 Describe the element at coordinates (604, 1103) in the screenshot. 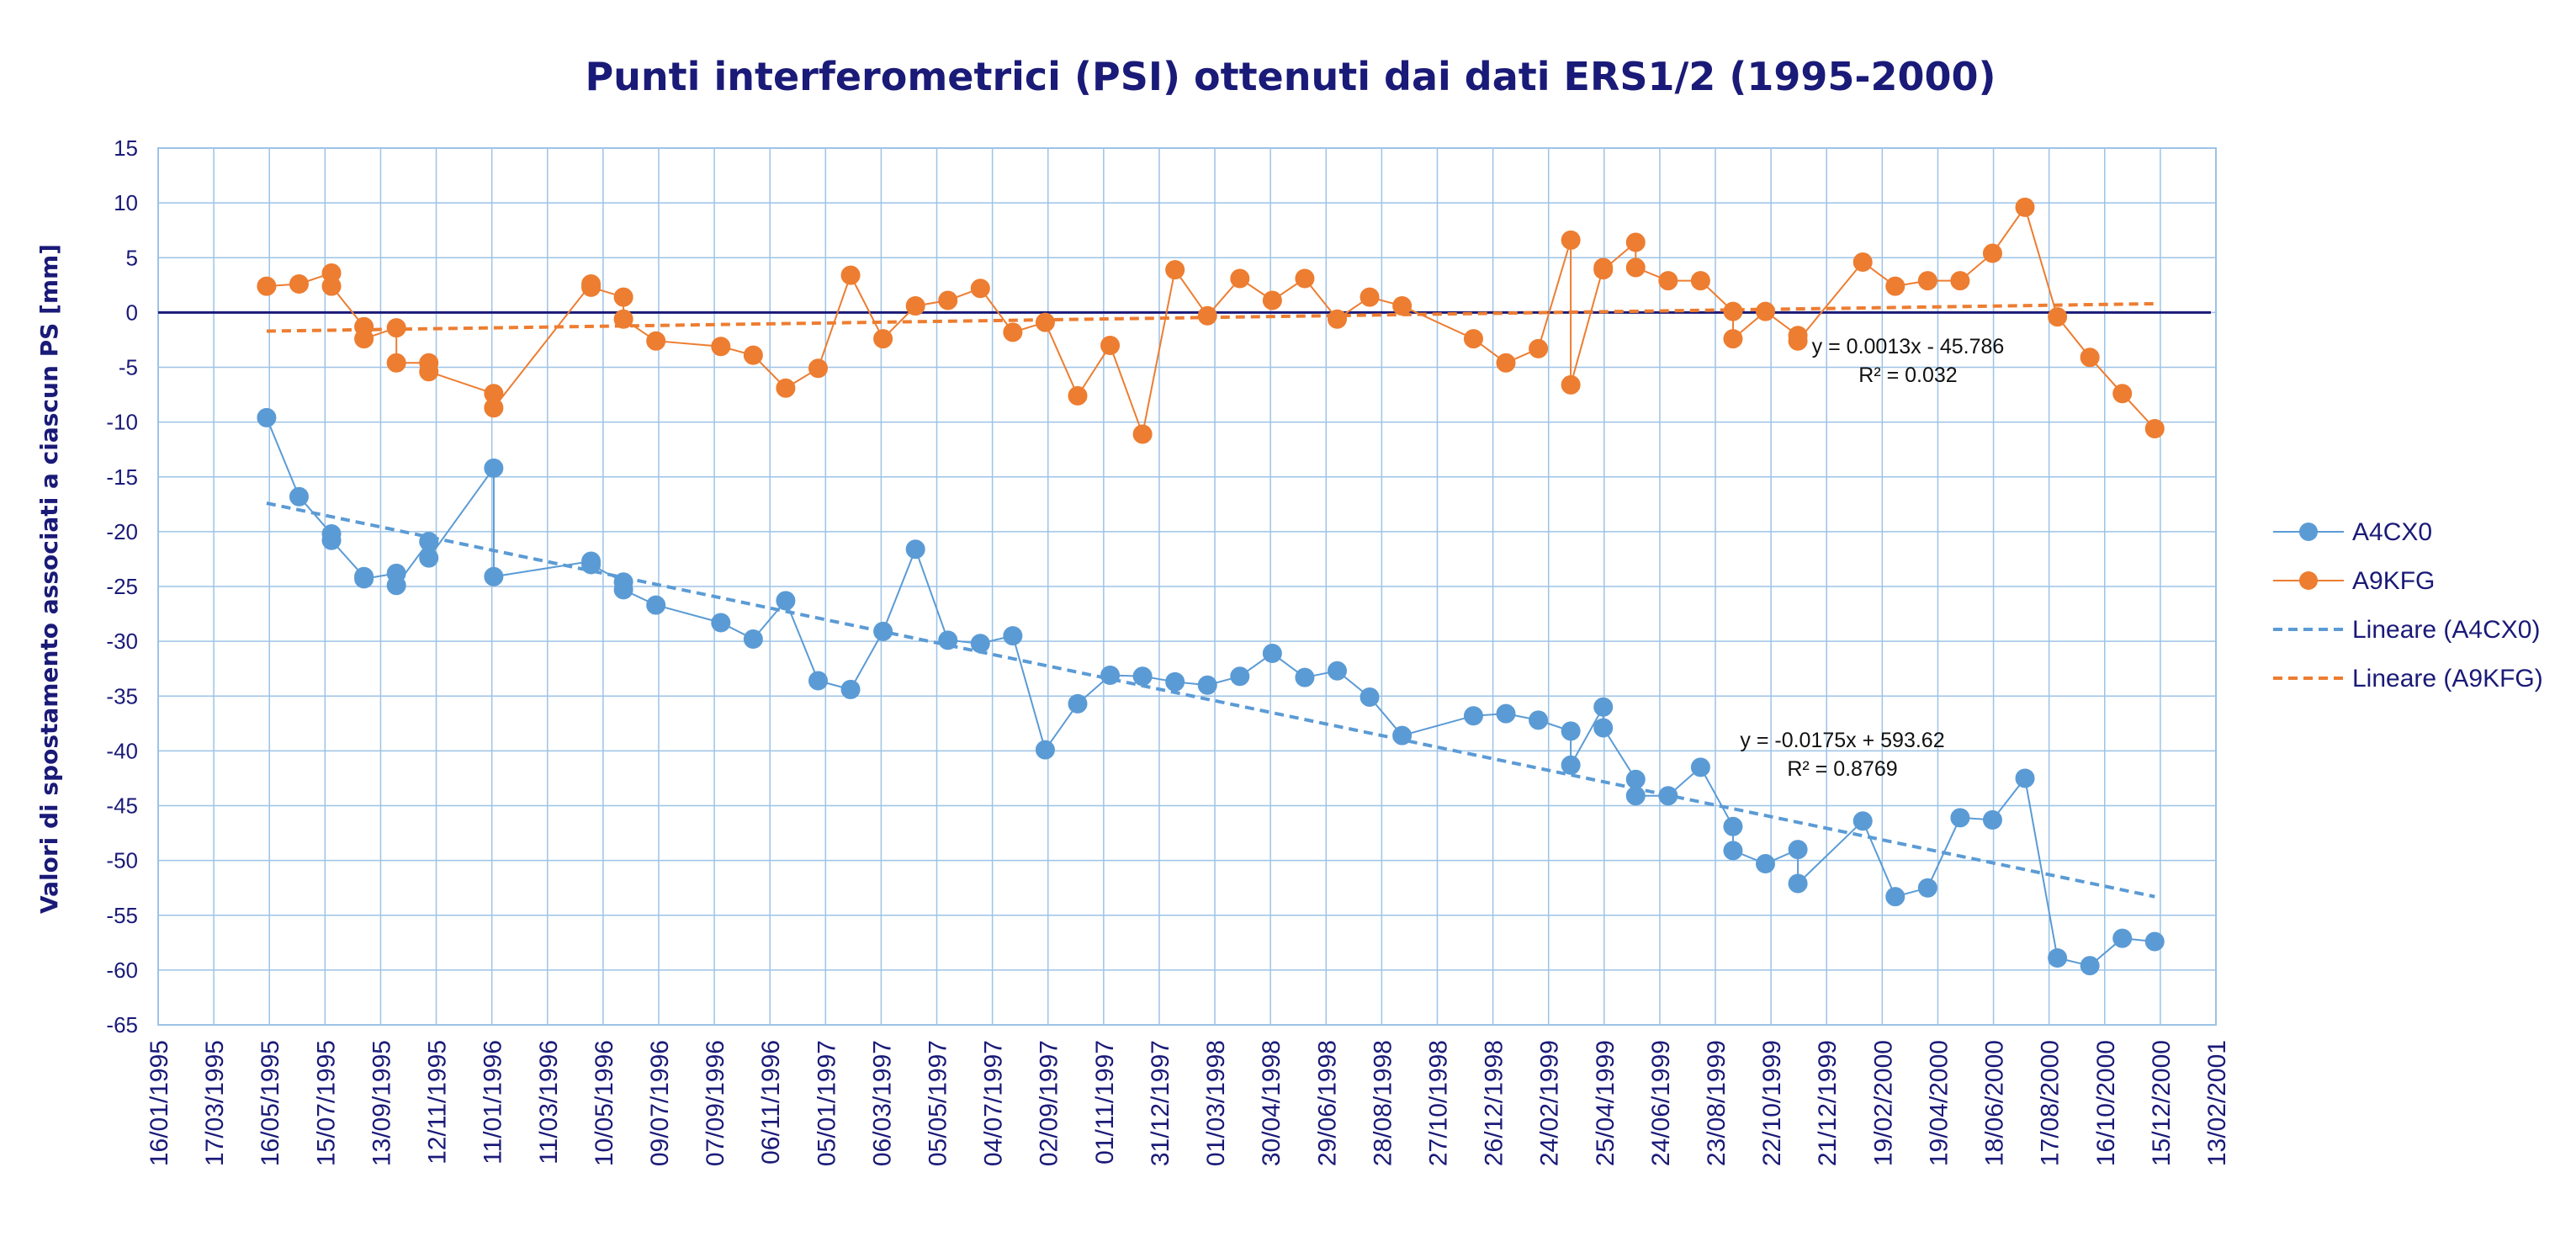

I see `x-tick-label: 10/05/1996` at that location.